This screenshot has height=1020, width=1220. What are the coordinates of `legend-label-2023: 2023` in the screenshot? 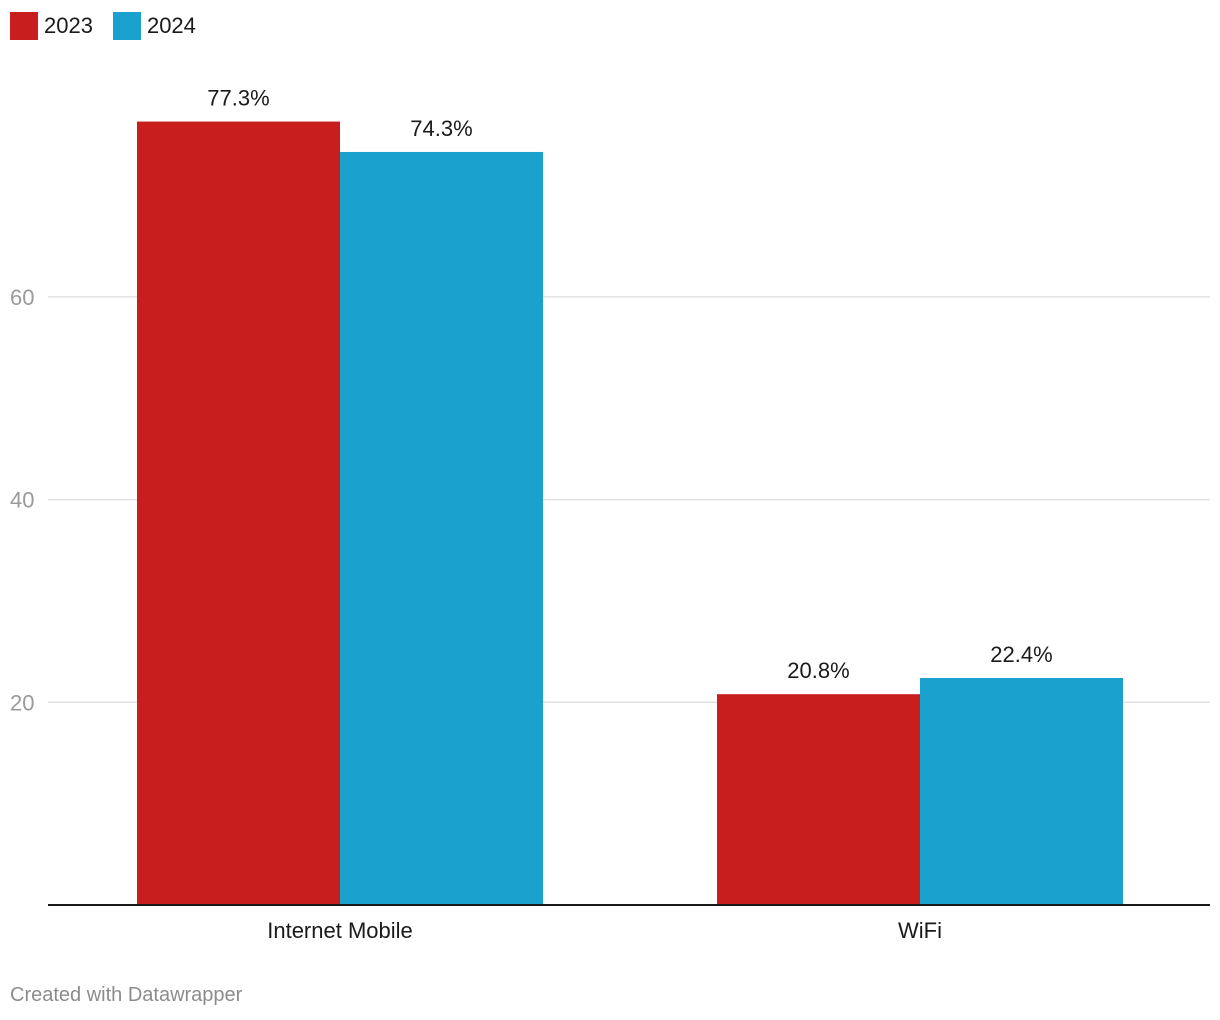 It's located at (68, 25).